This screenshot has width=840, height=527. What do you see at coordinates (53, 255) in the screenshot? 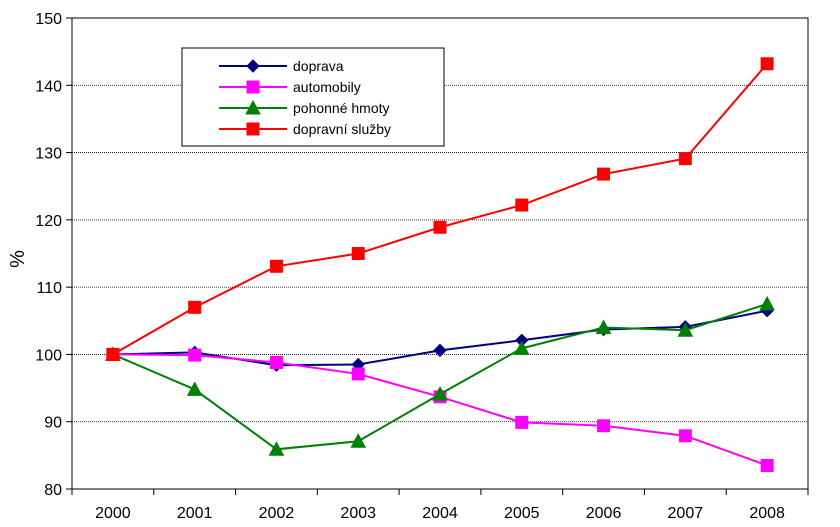
I see `y-axis-ticks: 80 90 100 110 120 130 140 150` at bounding box center [53, 255].